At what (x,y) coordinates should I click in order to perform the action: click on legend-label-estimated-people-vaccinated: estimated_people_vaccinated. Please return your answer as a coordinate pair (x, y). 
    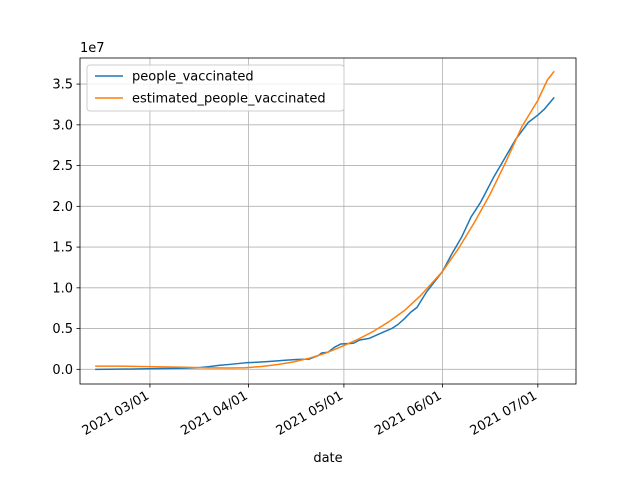
    Looking at the image, I should click on (229, 99).